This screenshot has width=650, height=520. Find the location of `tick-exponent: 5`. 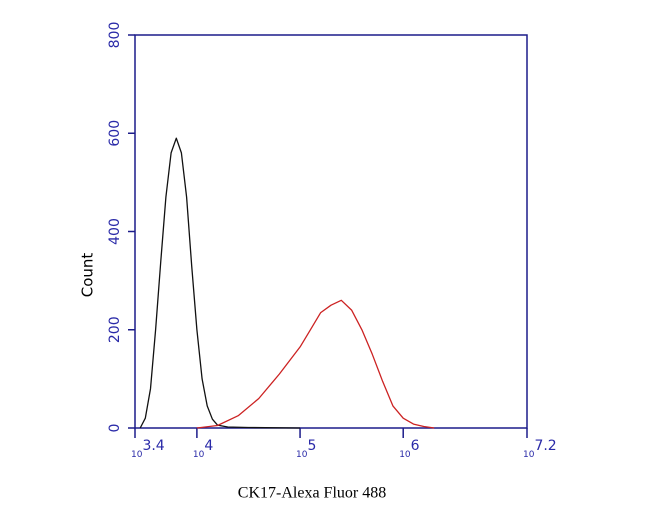

tick-exponent: 5 is located at coordinates (312, 446).